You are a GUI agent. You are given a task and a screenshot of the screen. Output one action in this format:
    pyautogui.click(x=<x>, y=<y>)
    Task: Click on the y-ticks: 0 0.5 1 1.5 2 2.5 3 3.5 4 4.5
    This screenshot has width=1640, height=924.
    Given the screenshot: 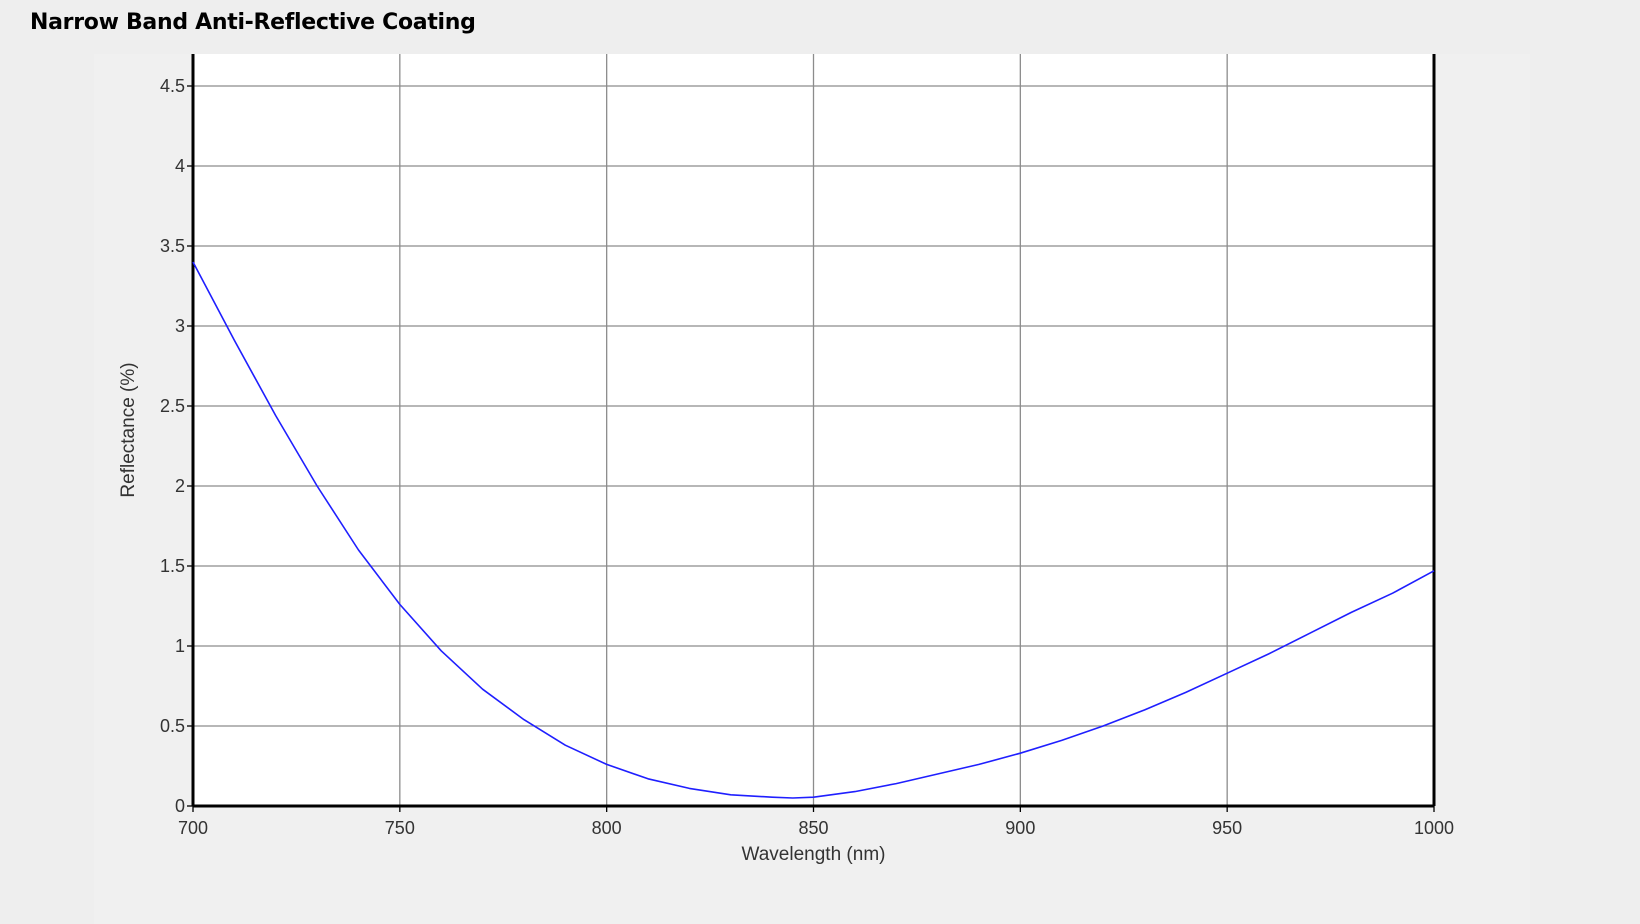 What is the action you would take?
    pyautogui.click(x=176, y=446)
    